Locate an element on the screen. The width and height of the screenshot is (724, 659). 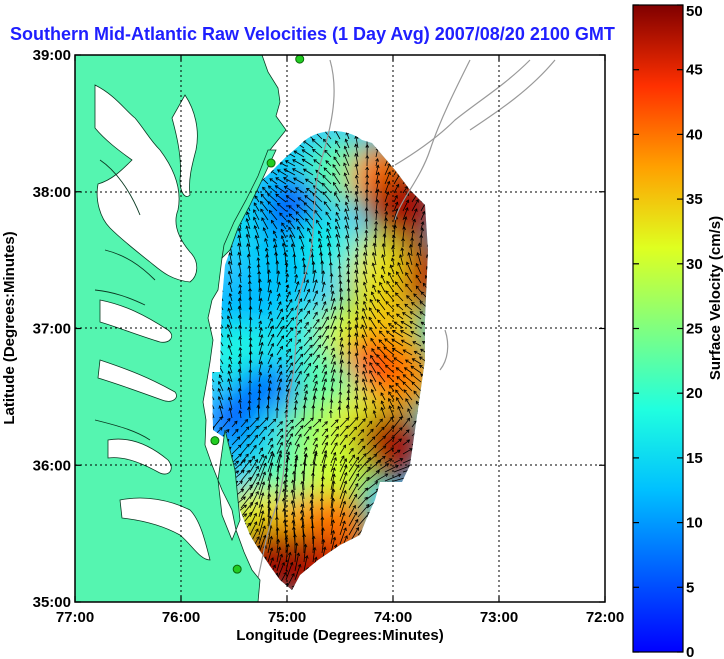
x-tick-label: 75:00 is located at coordinates (287, 617).